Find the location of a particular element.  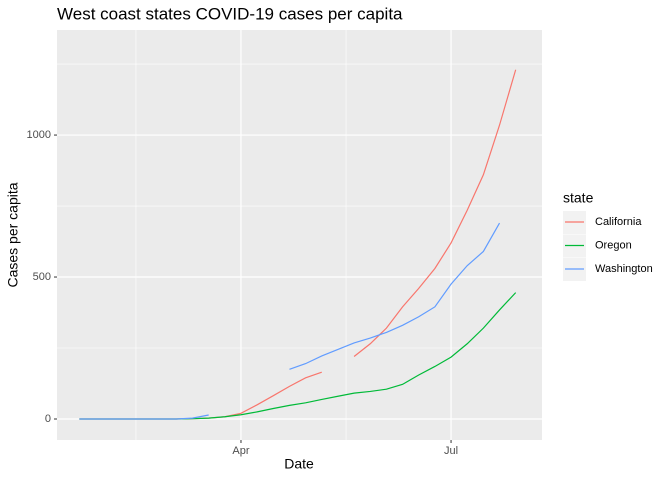

y-tick-label: 0 is located at coordinates (48, 419).